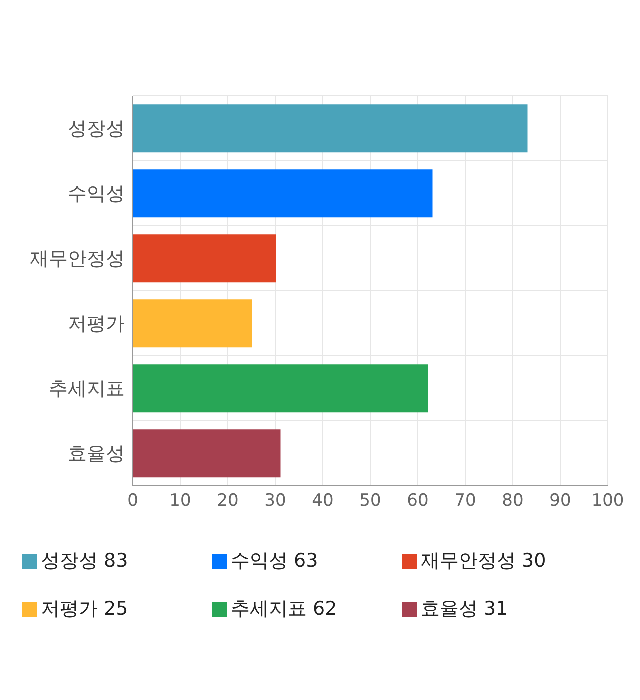 This screenshot has height=700, width=640. I want to click on y-tick-label: 성장성, so click(96, 129).